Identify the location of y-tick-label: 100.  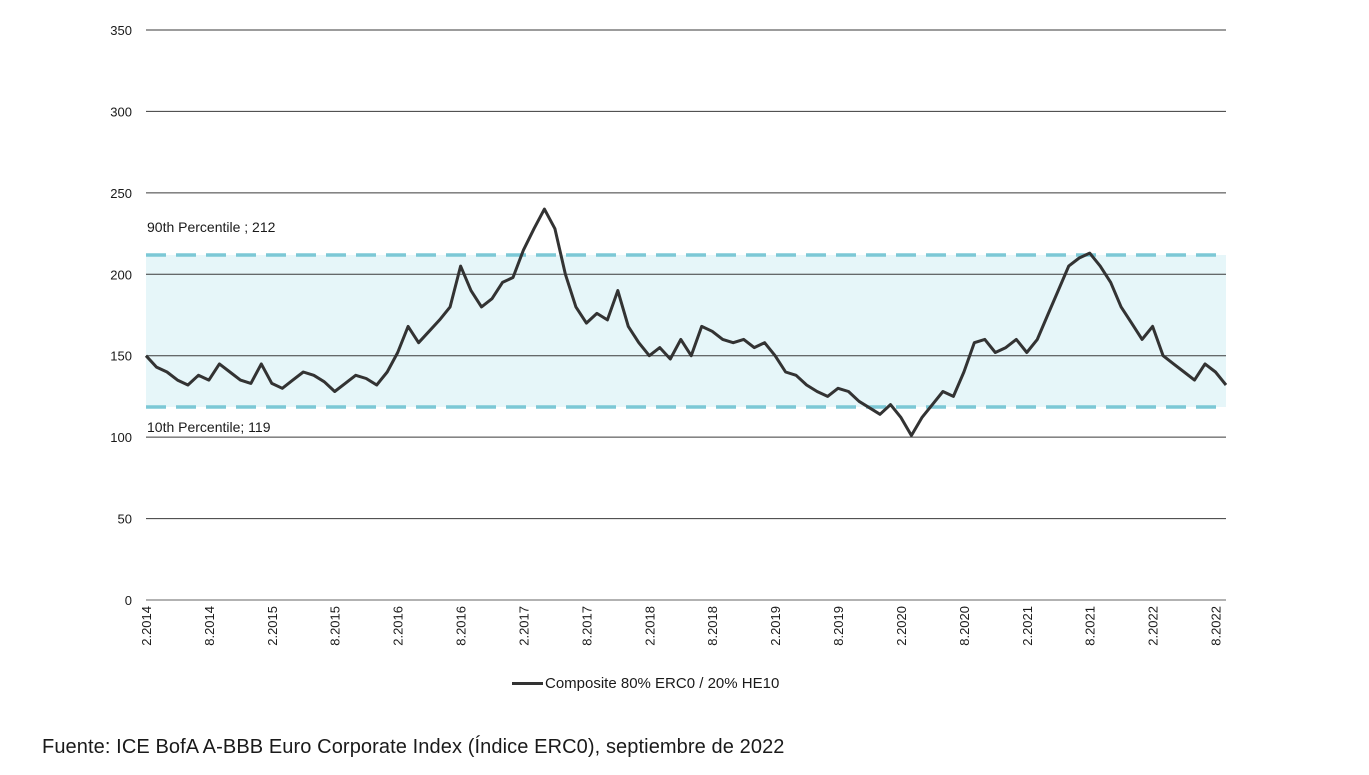
(121, 437).